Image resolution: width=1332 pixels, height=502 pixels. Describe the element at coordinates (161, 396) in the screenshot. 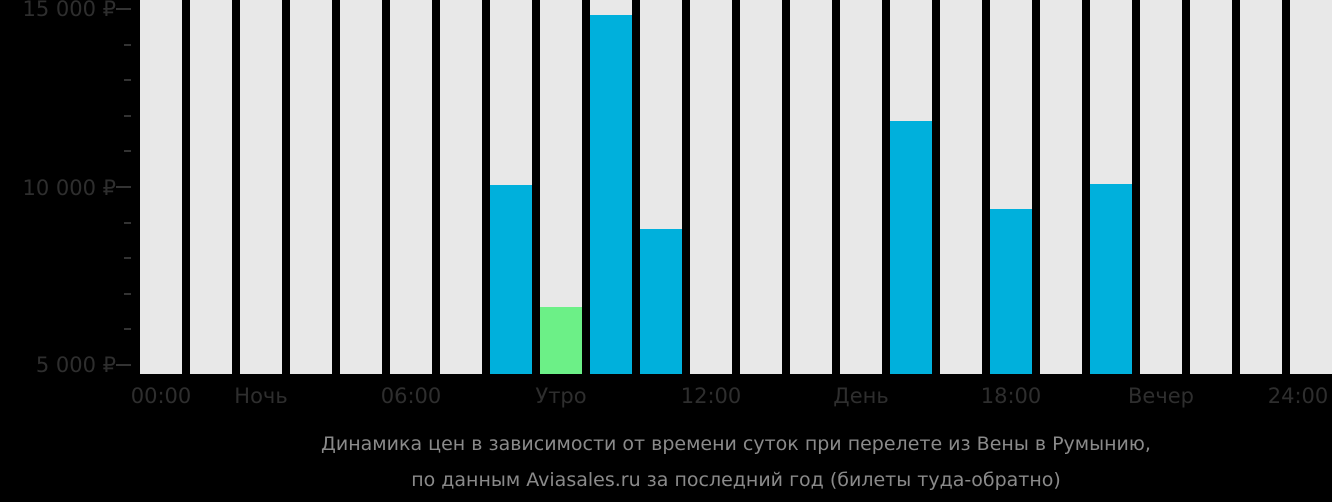

I see `x-label-0000: 00:00` at that location.